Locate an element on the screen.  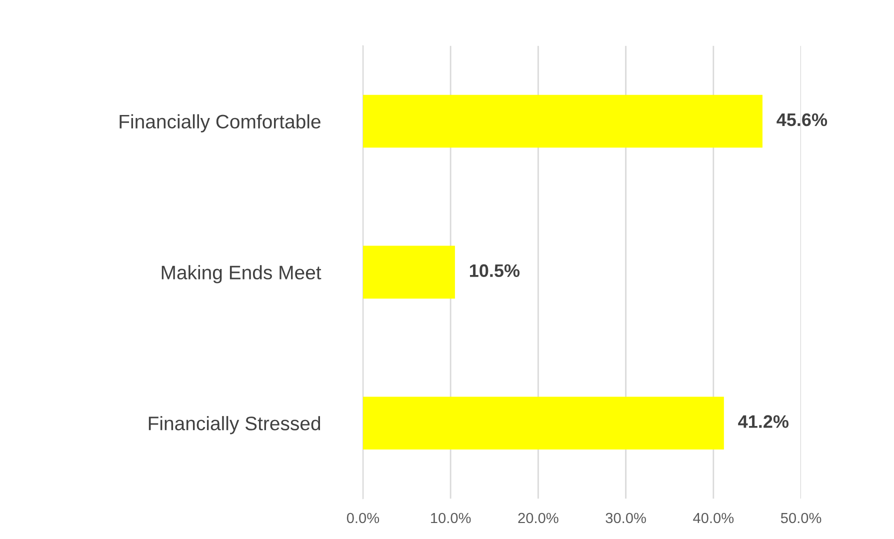
data-label: 10.5% is located at coordinates (495, 271).